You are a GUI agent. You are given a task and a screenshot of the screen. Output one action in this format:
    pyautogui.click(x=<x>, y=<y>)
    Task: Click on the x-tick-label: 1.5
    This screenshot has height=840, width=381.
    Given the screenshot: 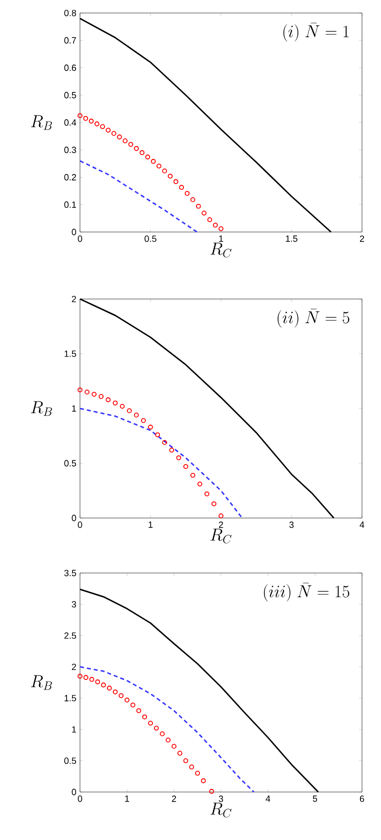 What is the action you would take?
    pyautogui.click(x=292, y=239)
    